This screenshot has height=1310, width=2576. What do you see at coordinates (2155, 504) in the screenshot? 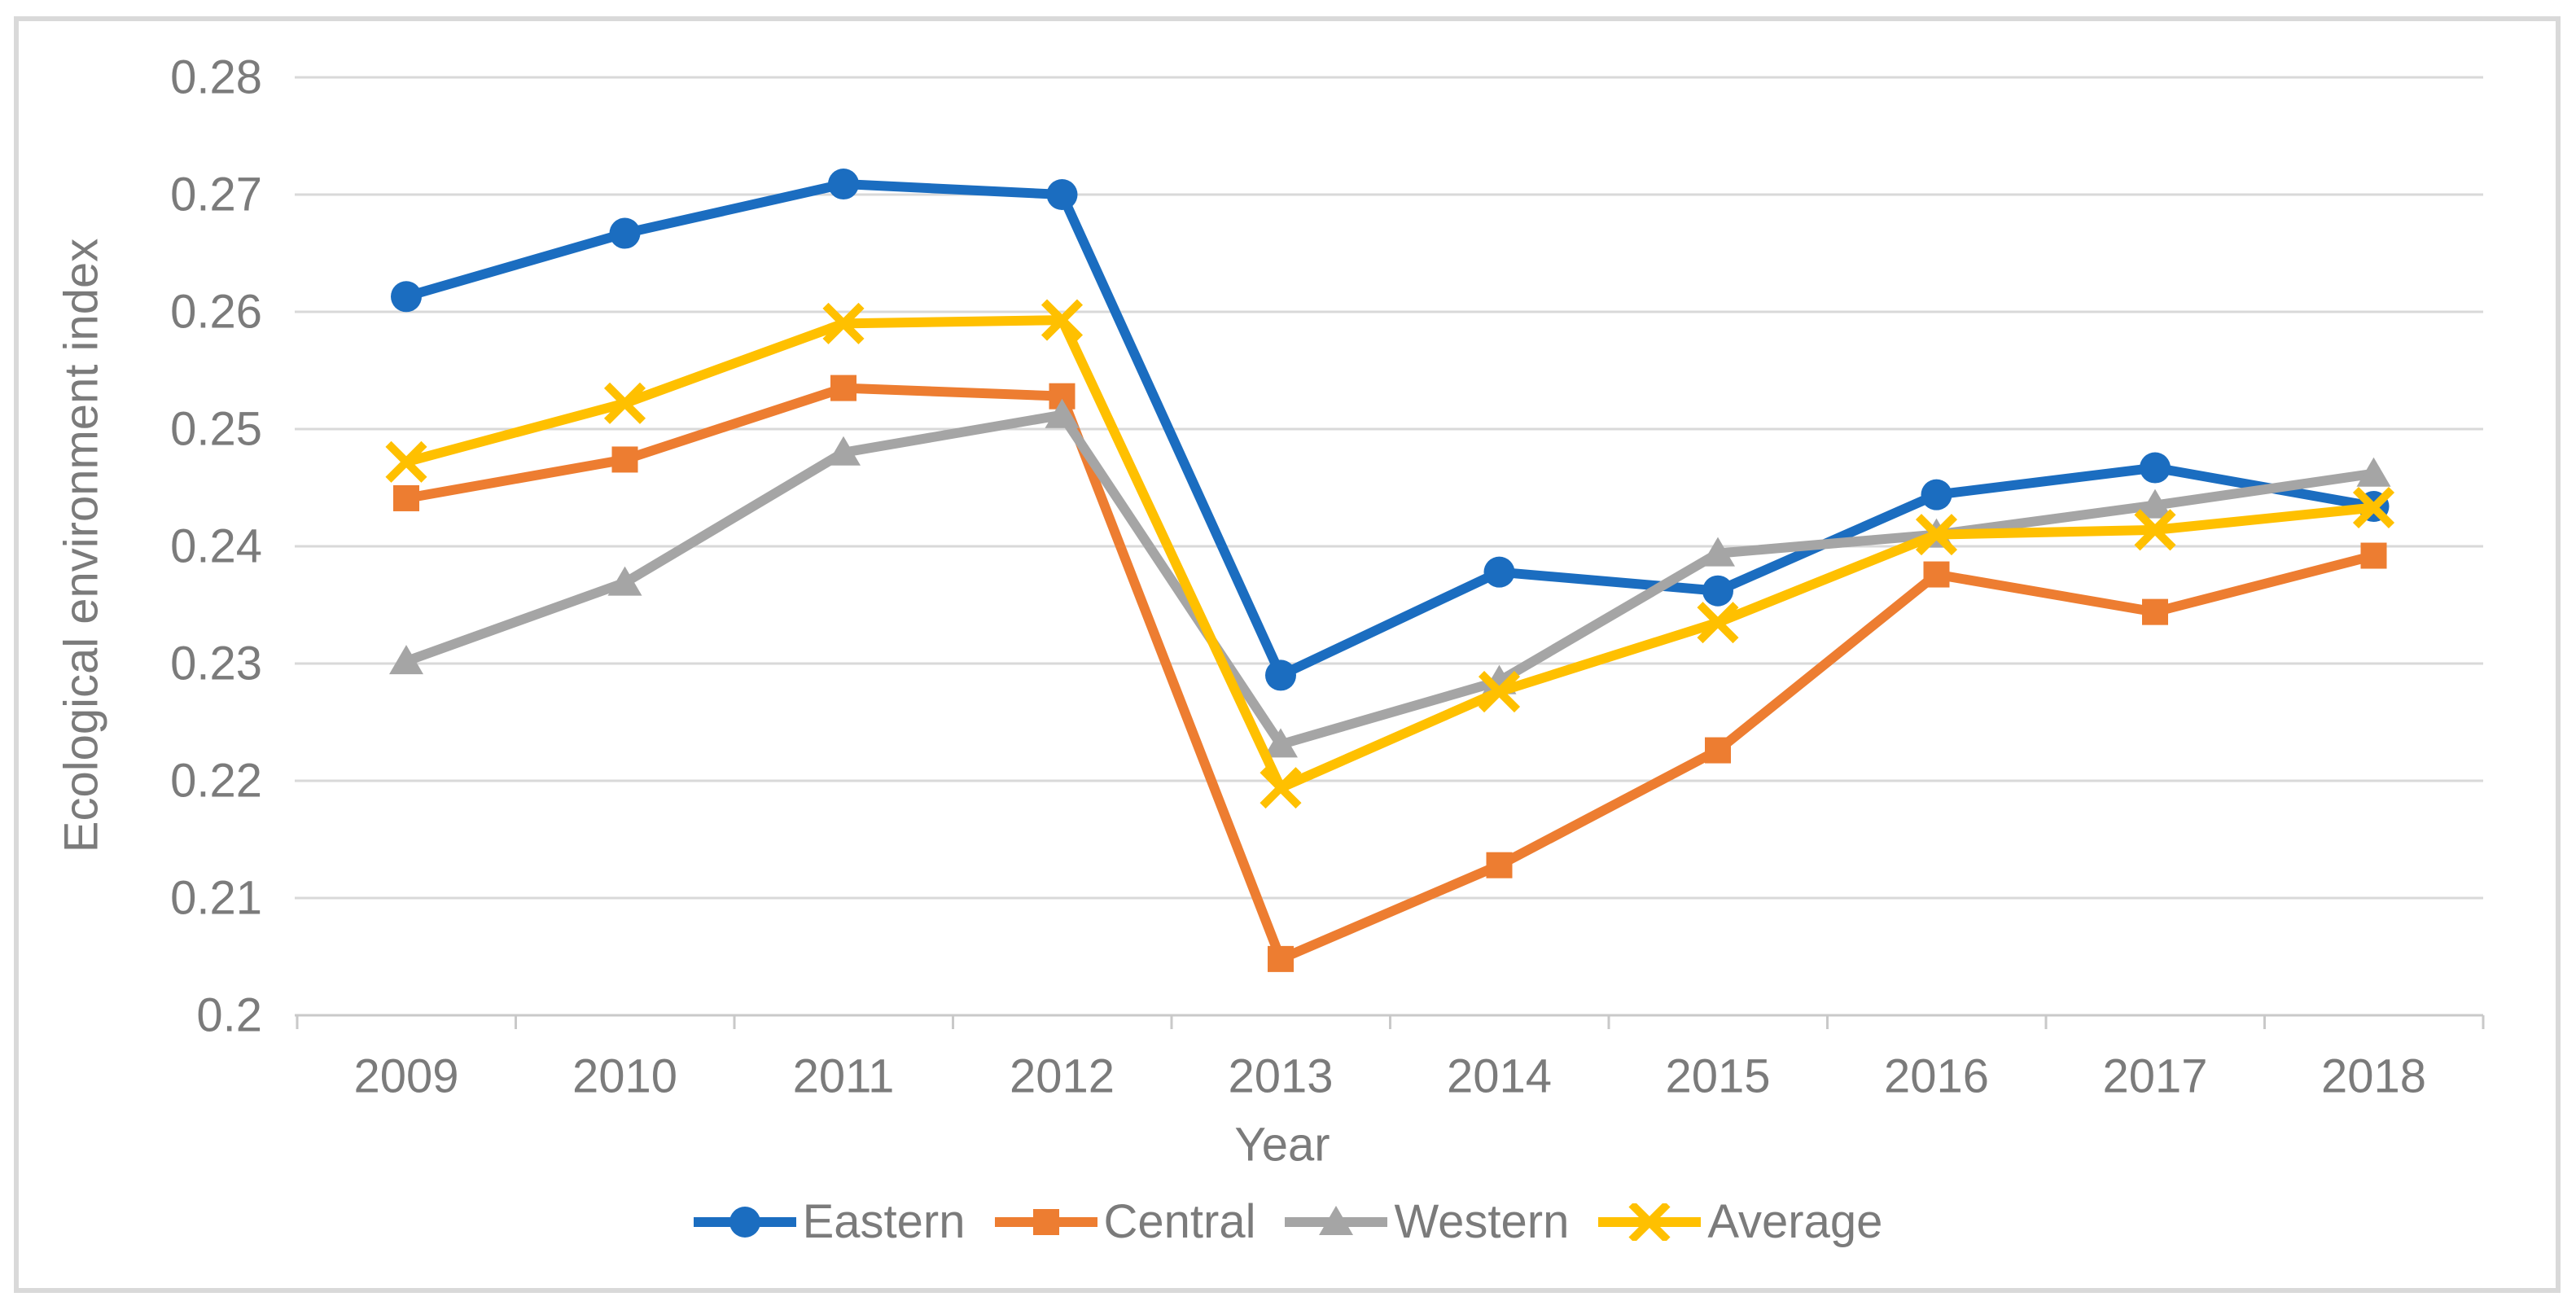
I see `western-triangle-marker-2017` at bounding box center [2155, 504].